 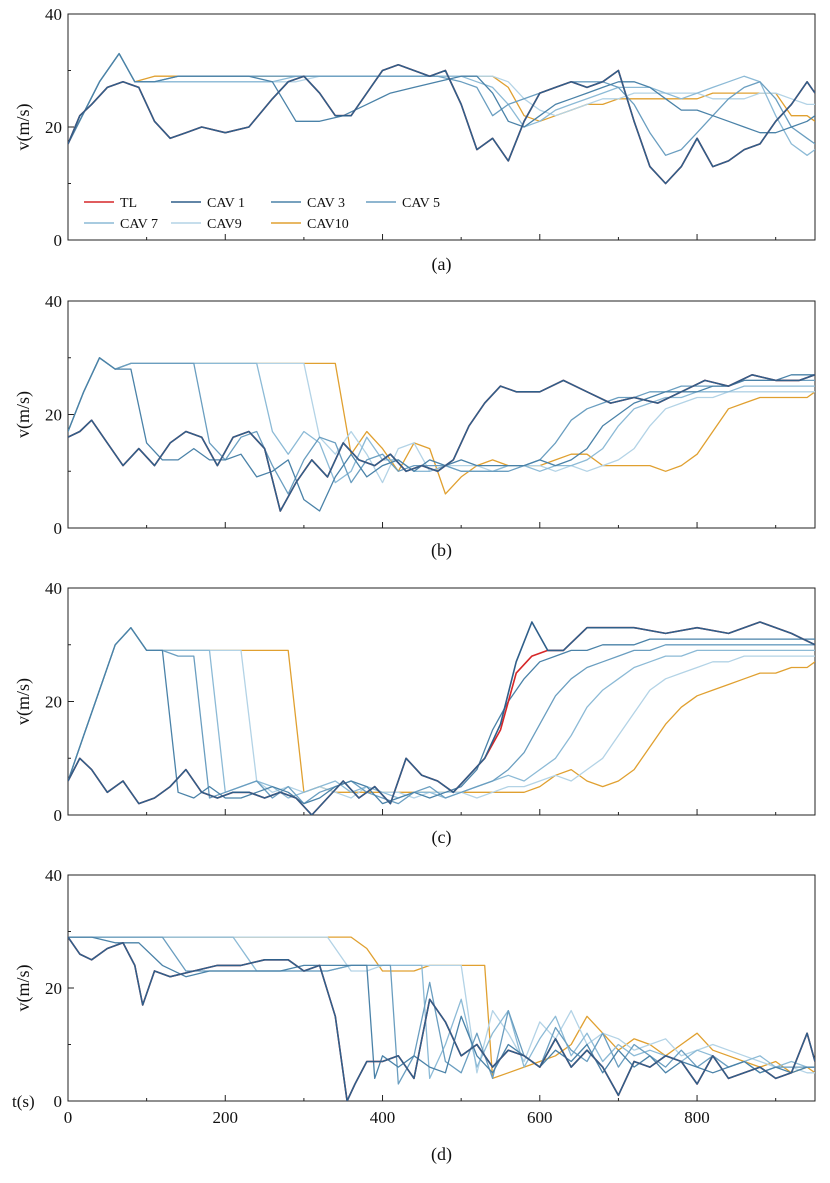 I want to click on legend-label: TL, so click(x=128, y=203).